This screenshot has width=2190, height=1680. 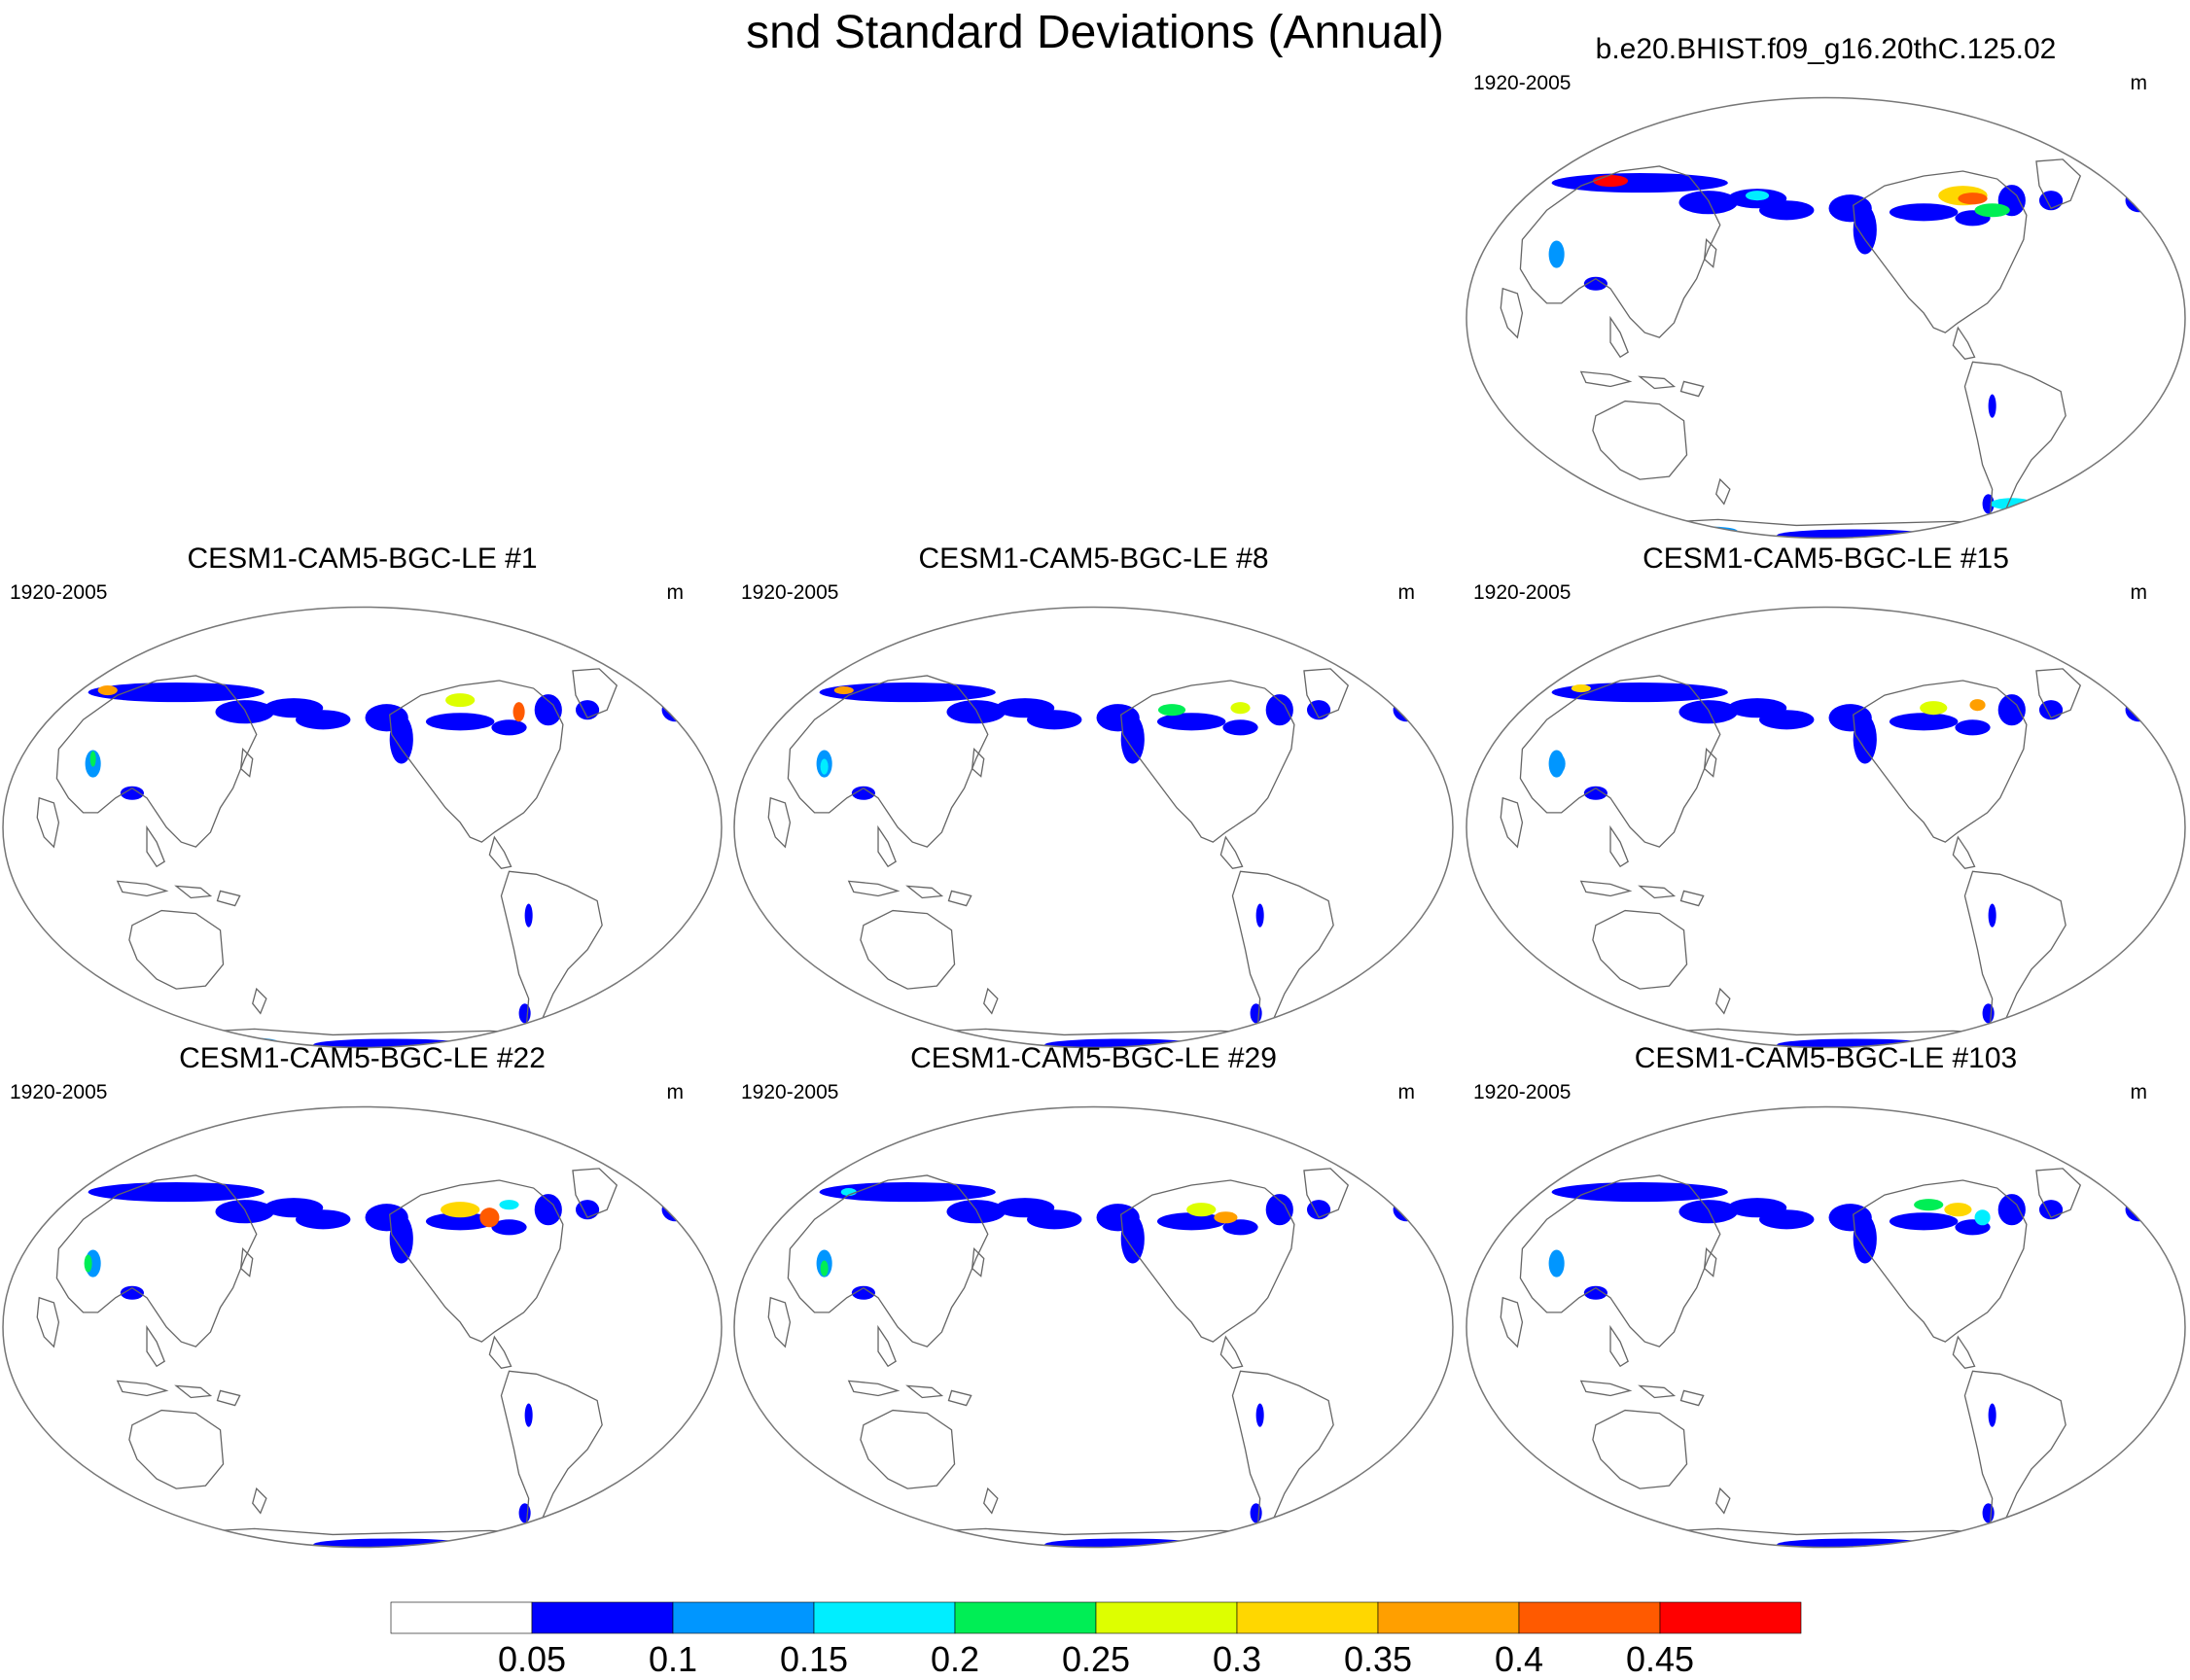 I want to click on map-panel: CESM1-CAM5-BGC-LE #22 1920-2005 m, so click(x=362, y=1313).